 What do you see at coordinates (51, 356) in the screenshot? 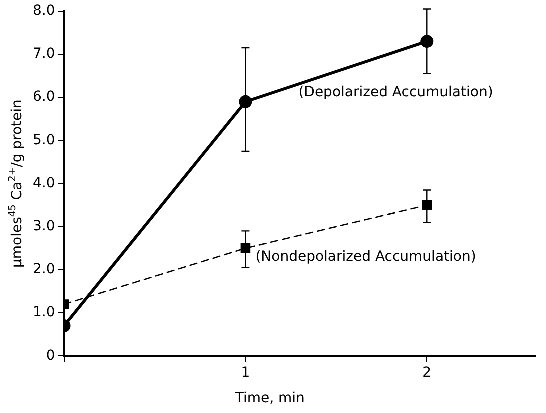
I see `y-tick-label: 0` at bounding box center [51, 356].